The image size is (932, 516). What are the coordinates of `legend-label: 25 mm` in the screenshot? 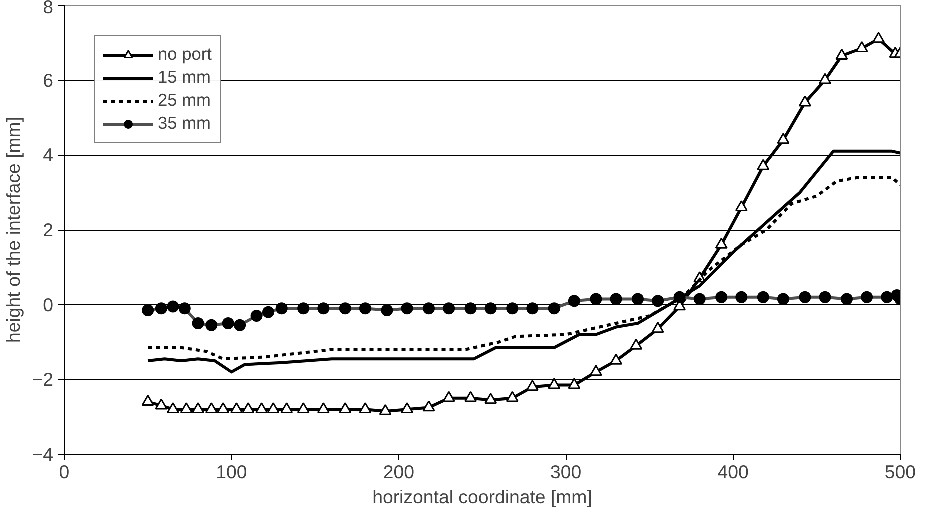 It's located at (184, 100).